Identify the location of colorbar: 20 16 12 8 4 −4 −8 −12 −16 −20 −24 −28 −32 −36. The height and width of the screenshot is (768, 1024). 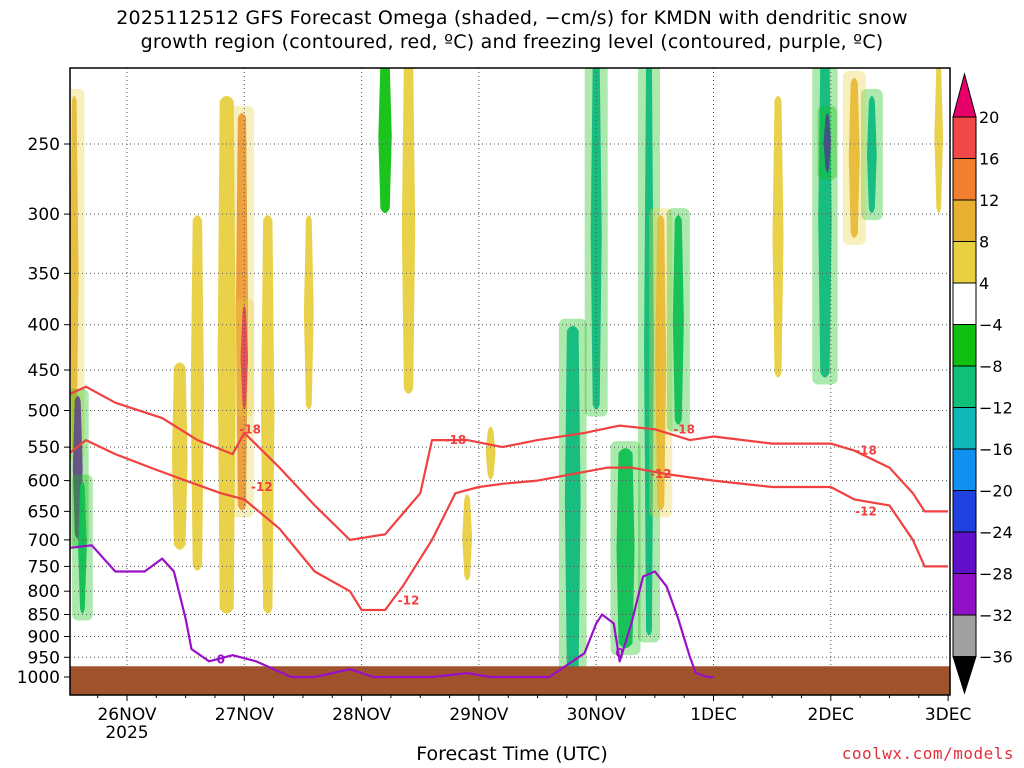
(982, 383).